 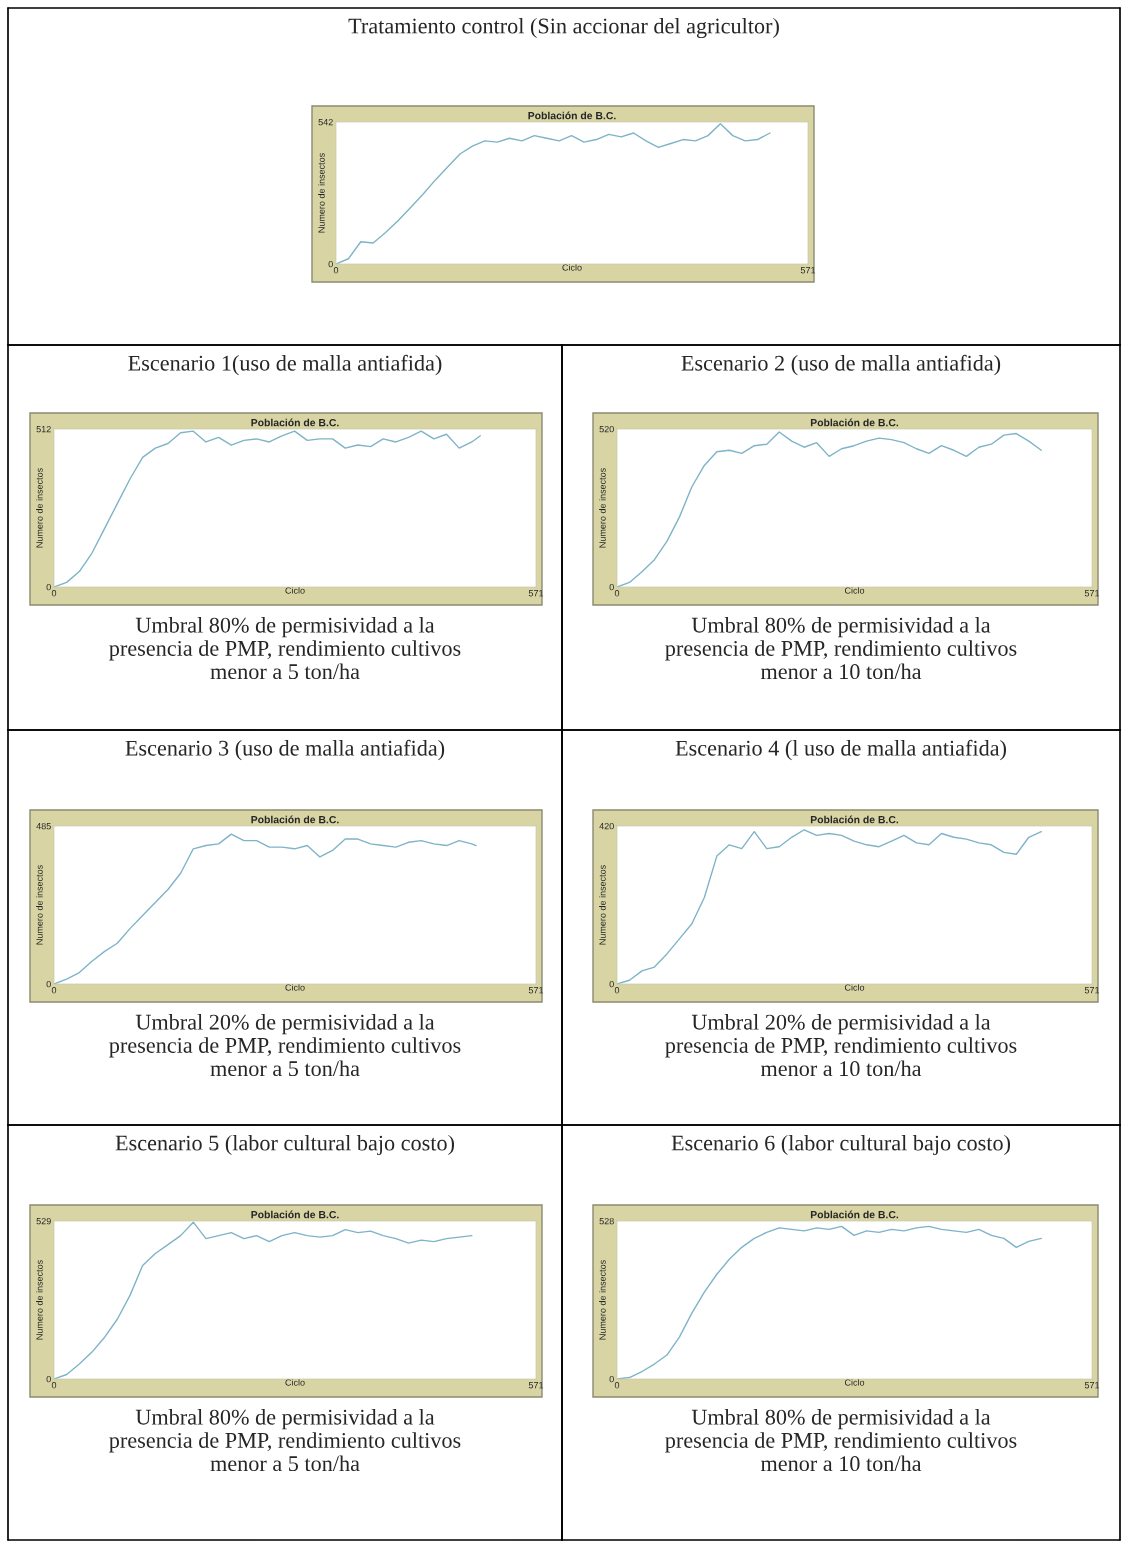 What do you see at coordinates (606, 429) in the screenshot?
I see `y-tick-label: 520` at bounding box center [606, 429].